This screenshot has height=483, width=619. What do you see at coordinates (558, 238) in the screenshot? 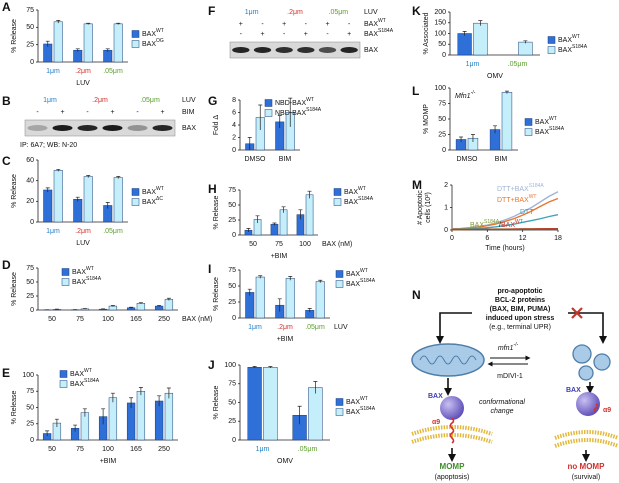
I see `x-tick-label: 18` at bounding box center [558, 238].